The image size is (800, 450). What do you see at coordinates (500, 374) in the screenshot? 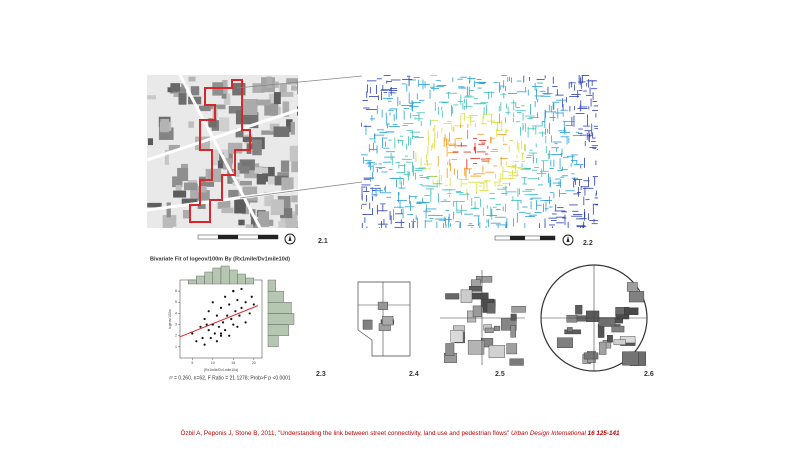
I see `figure-label: 2.5` at bounding box center [500, 374].